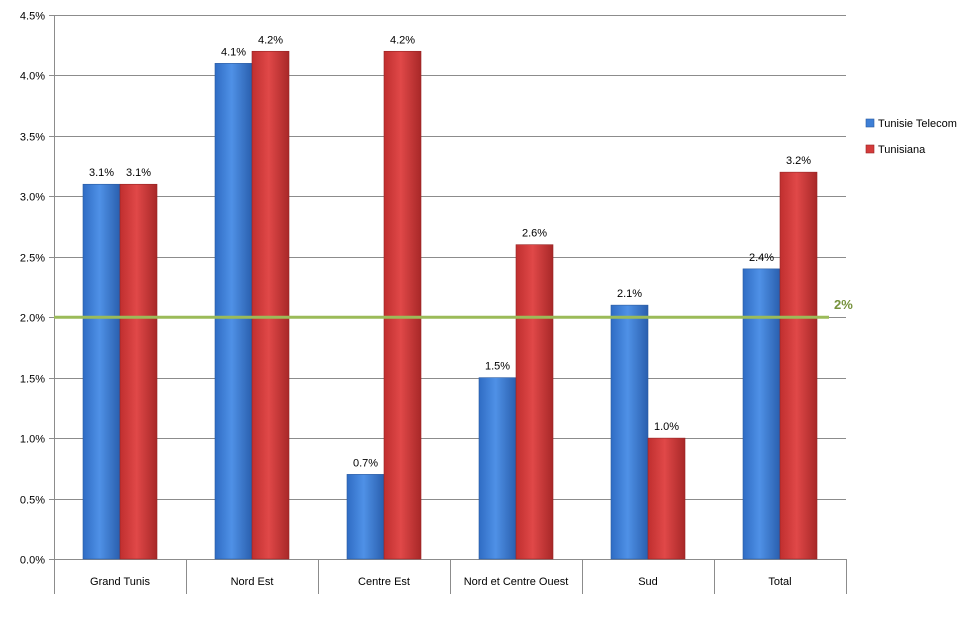  Describe the element at coordinates (629, 294) in the screenshot. I see `data-label: 2.1%` at that location.